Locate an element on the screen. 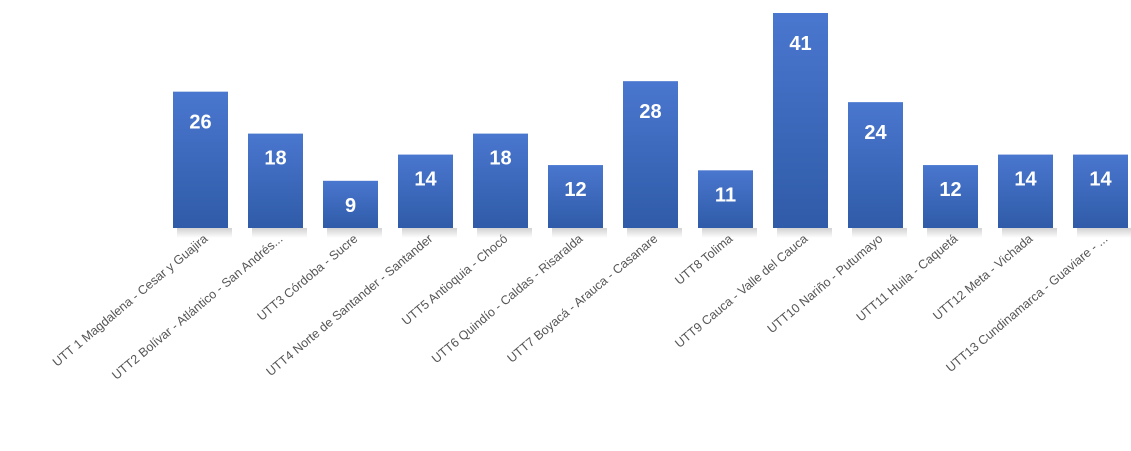 This screenshot has height=451, width=1131. data-label: 28 is located at coordinates (650, 112).